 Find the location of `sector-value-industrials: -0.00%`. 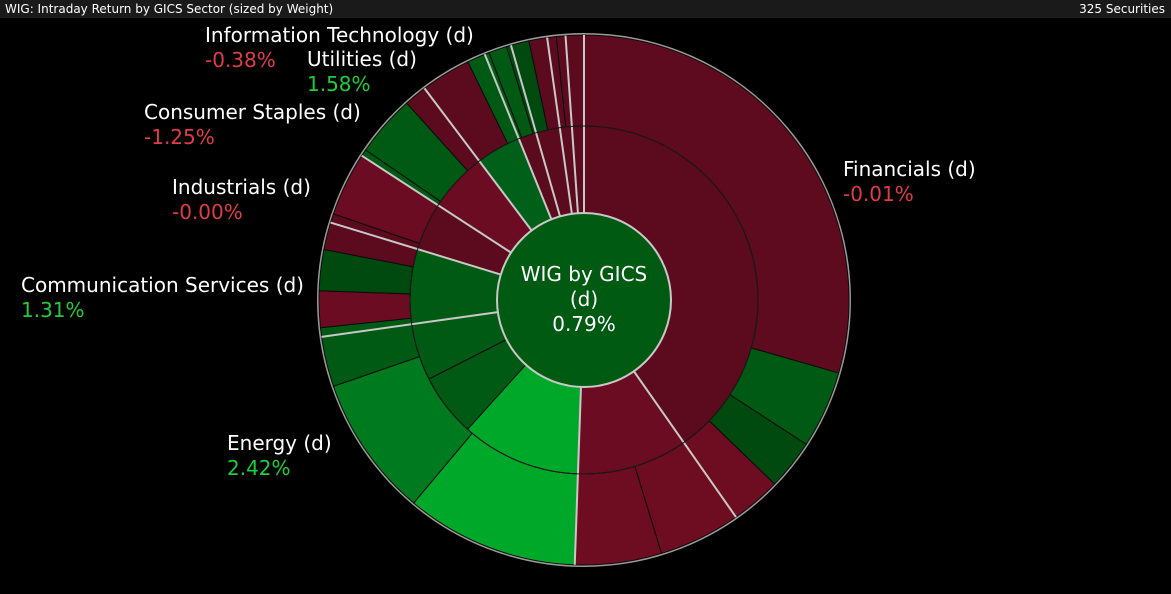

sector-value-industrials: -0.00% is located at coordinates (207, 212).